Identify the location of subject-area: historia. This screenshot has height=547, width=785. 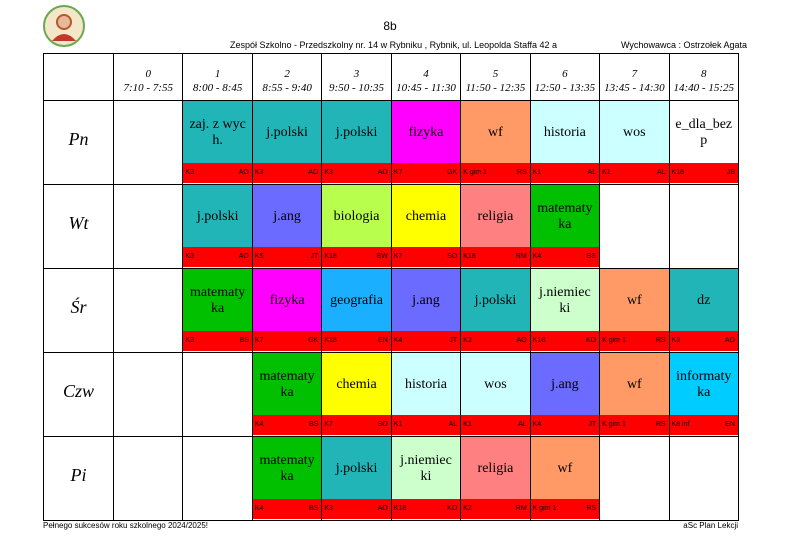
(426, 384).